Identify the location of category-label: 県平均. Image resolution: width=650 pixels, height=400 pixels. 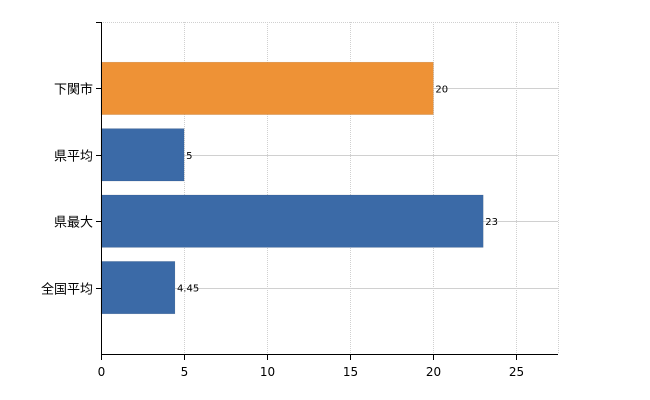
(73, 157).